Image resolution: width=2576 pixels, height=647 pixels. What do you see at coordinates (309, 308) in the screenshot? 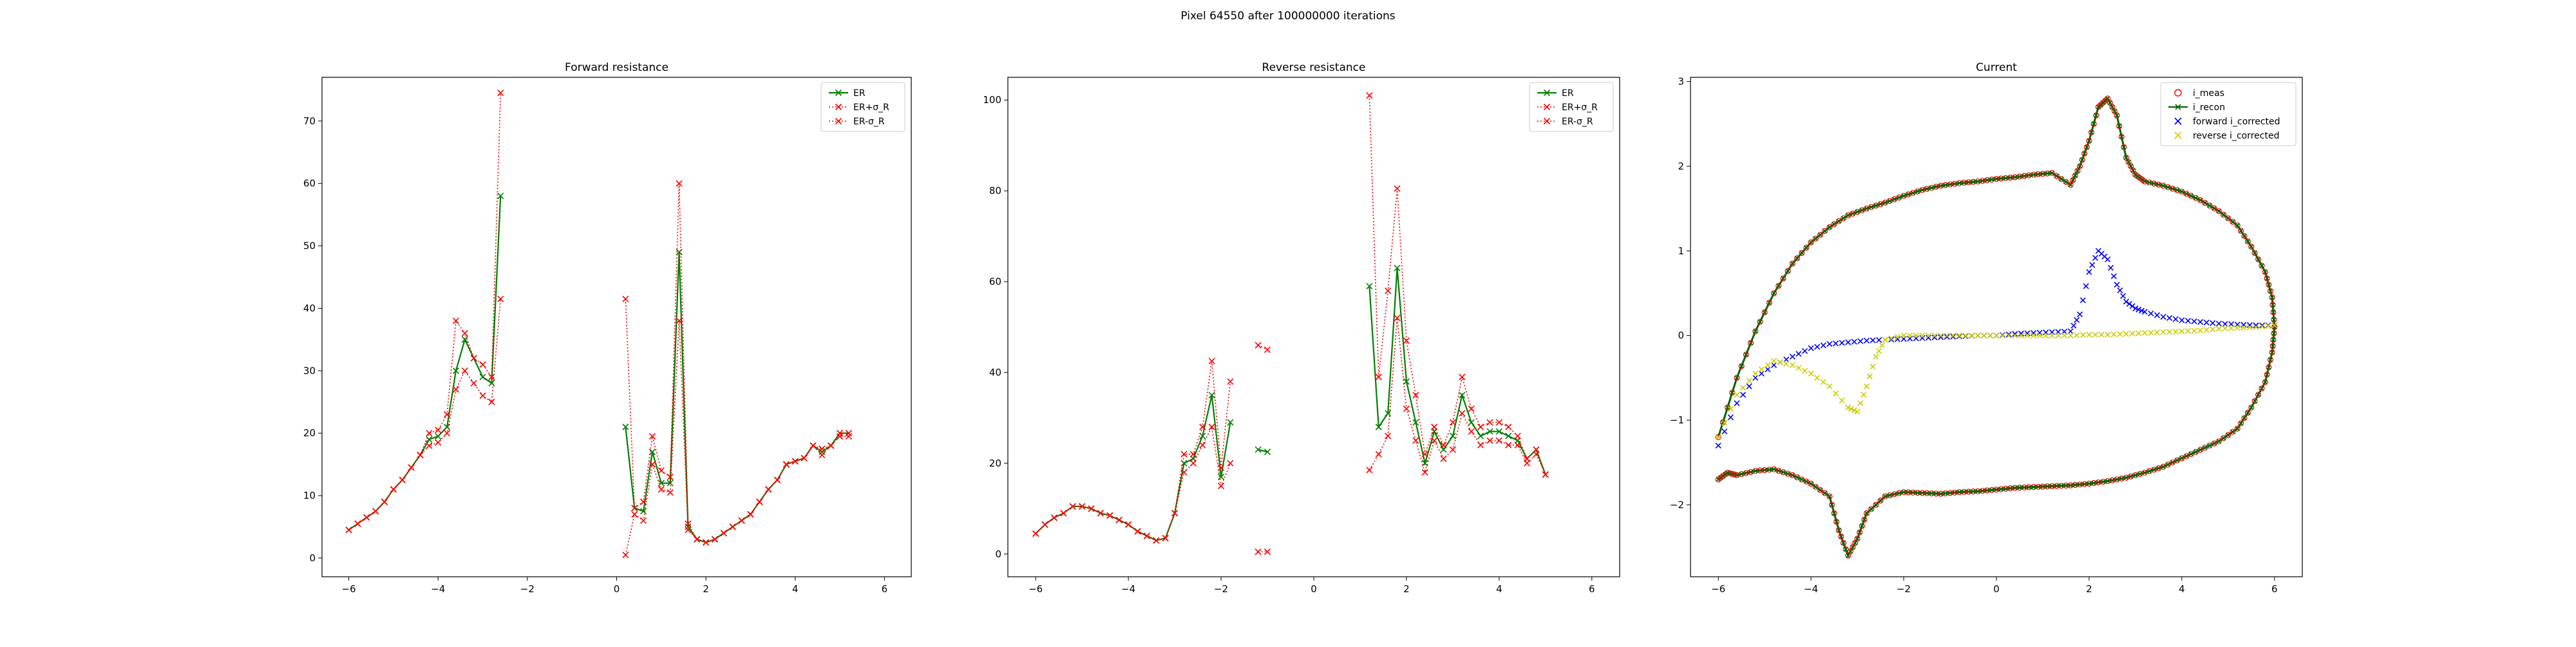
I see `y-tick-label: 40` at bounding box center [309, 308].